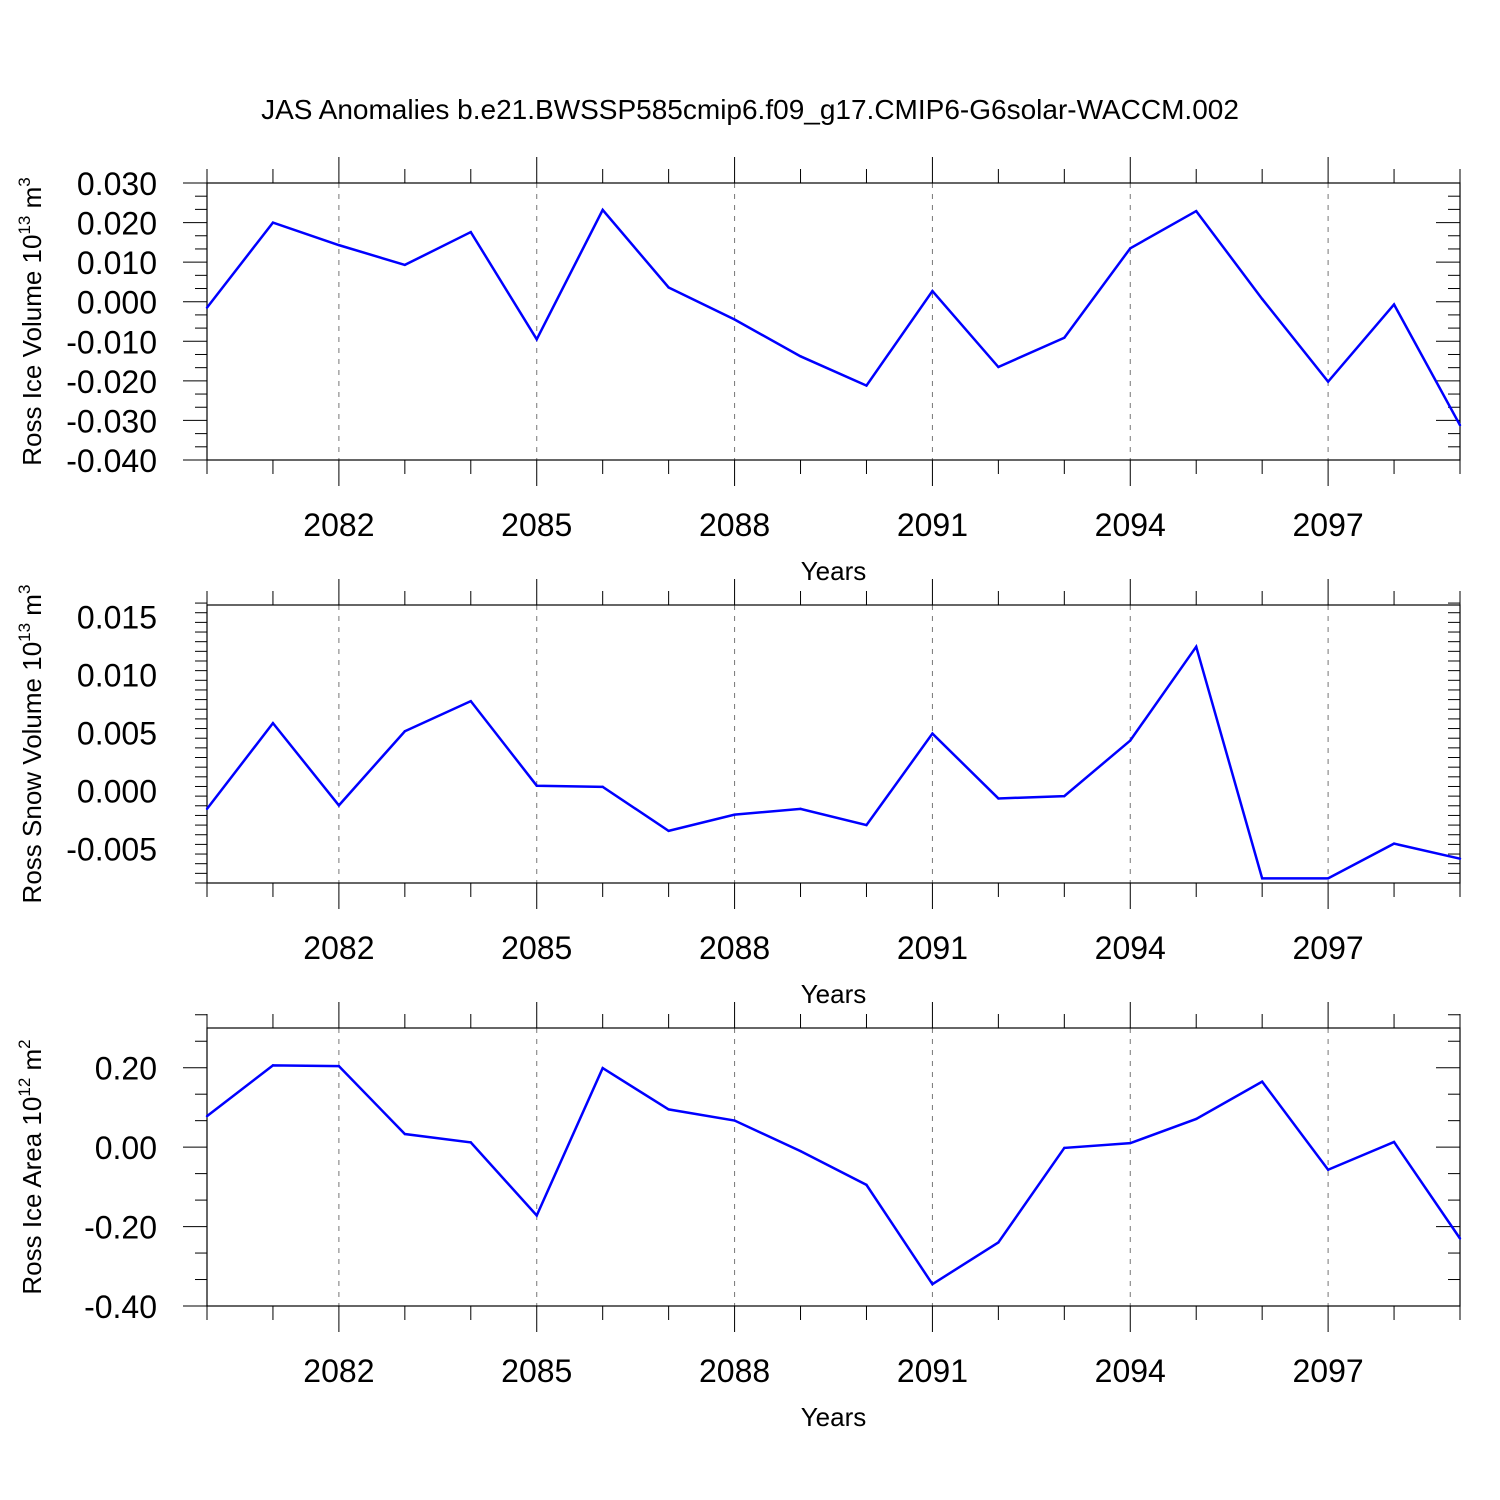  I want to click on y-tick-label: 0.00, so click(126, 1148).